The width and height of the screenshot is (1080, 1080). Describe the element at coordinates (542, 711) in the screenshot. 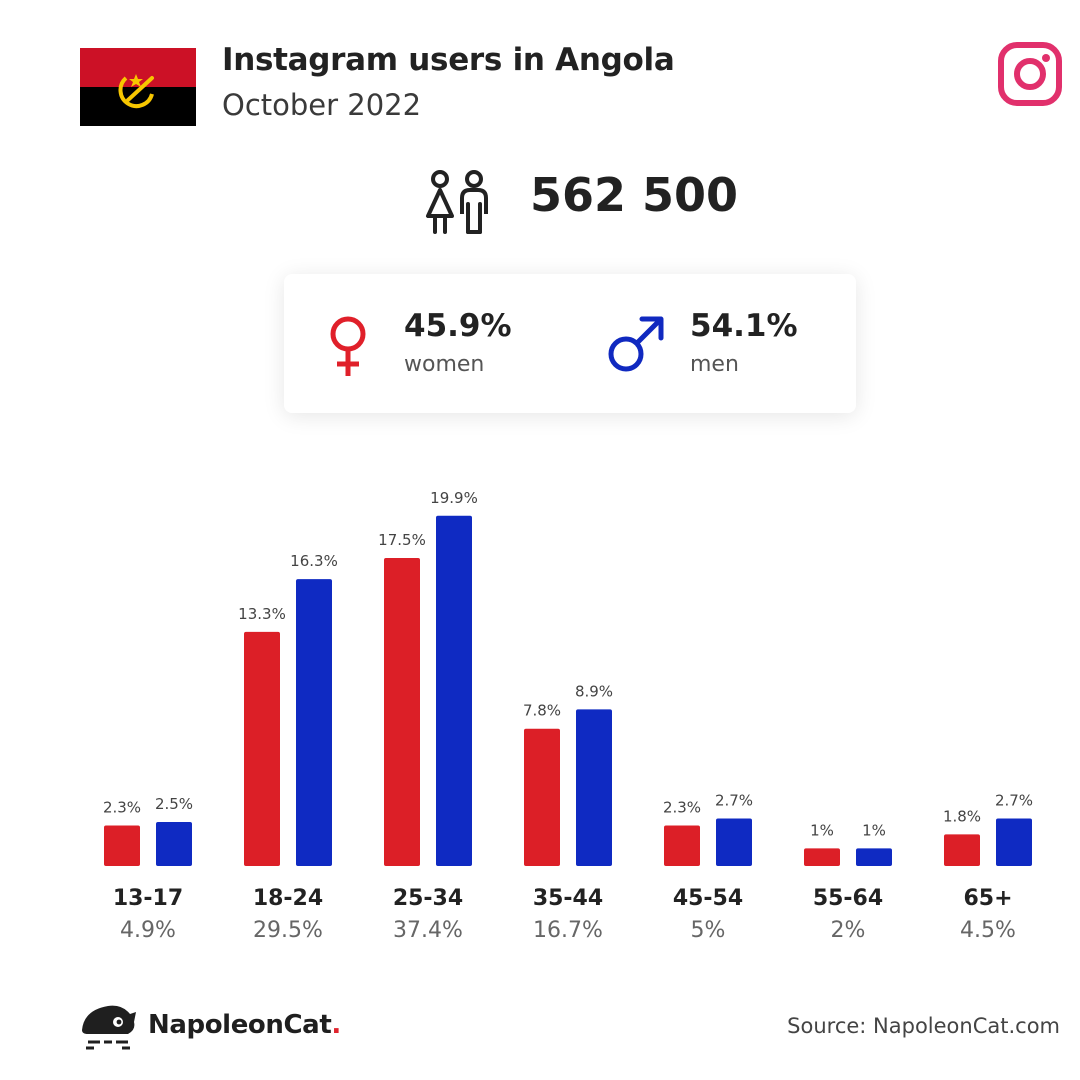

I see `data-label-35-44-series-1: 7.8%` at that location.